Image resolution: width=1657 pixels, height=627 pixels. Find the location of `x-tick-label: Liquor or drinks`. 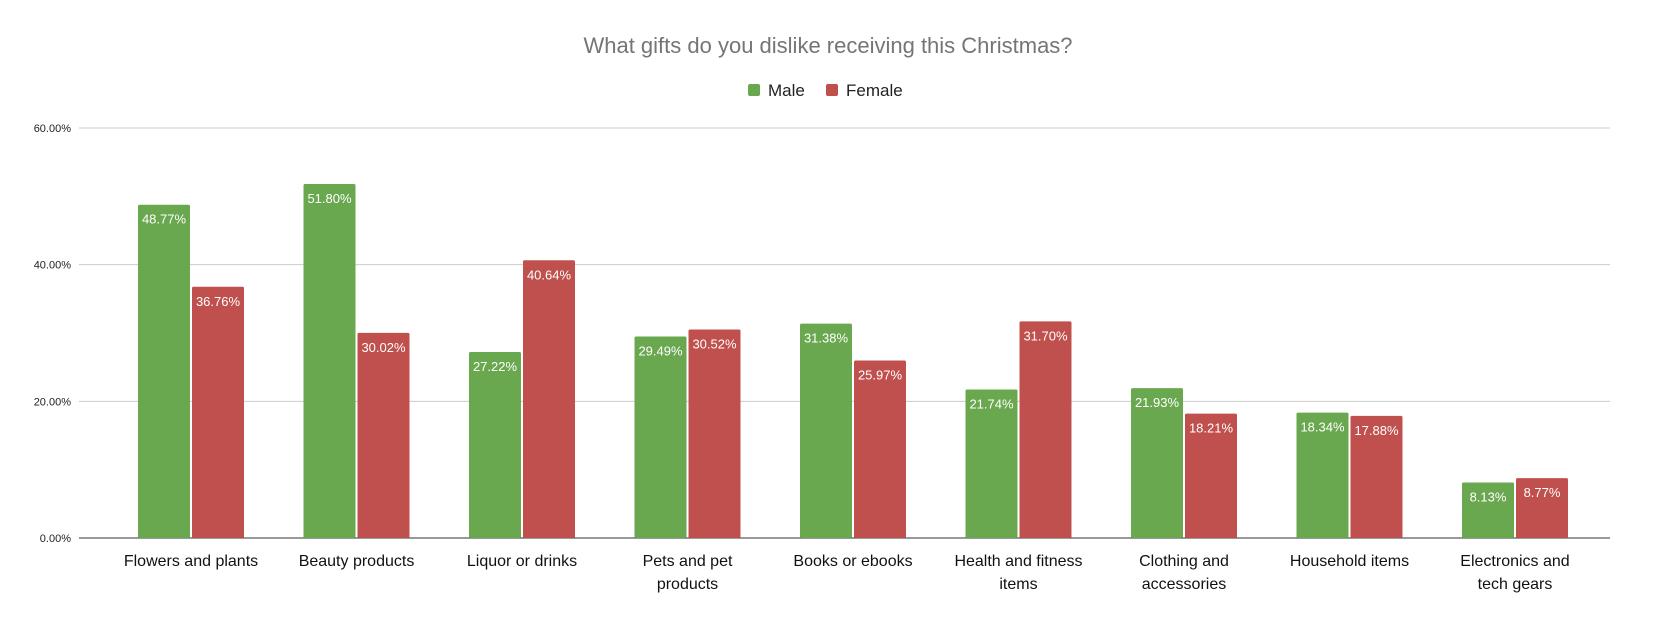

x-tick-label: Liquor or drinks is located at coordinates (522, 561).